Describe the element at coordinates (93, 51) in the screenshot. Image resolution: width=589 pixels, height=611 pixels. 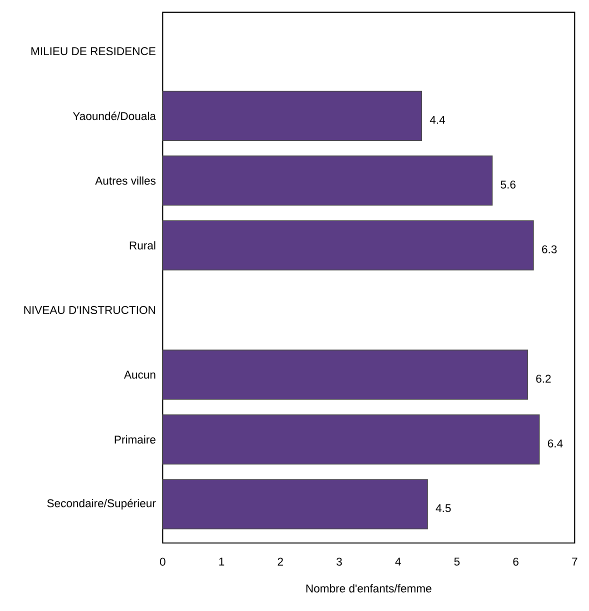
I see `y-tick-label: MILIEU DE RESIDENCE` at that location.